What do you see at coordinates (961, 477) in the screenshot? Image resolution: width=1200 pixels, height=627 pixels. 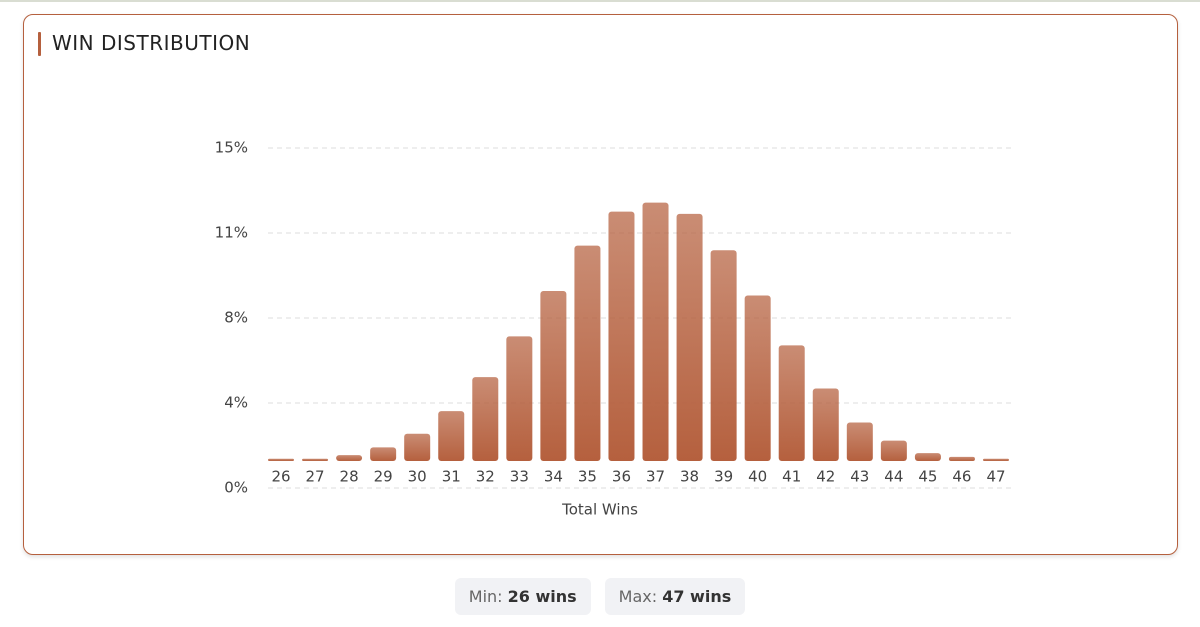 I see `x-tick-label: 46` at bounding box center [961, 477].